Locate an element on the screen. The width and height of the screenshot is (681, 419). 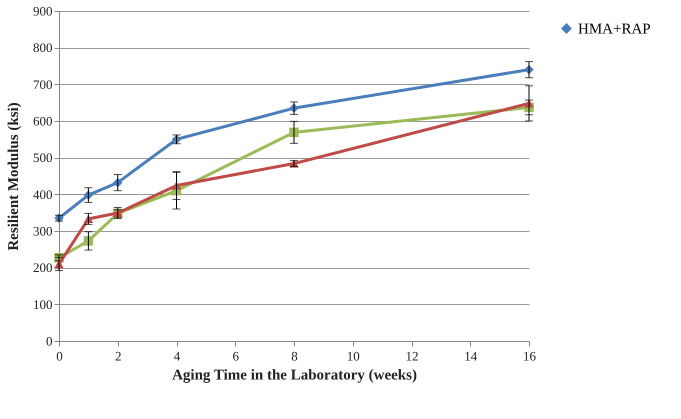
x-tick-label: 4 is located at coordinates (177, 356).